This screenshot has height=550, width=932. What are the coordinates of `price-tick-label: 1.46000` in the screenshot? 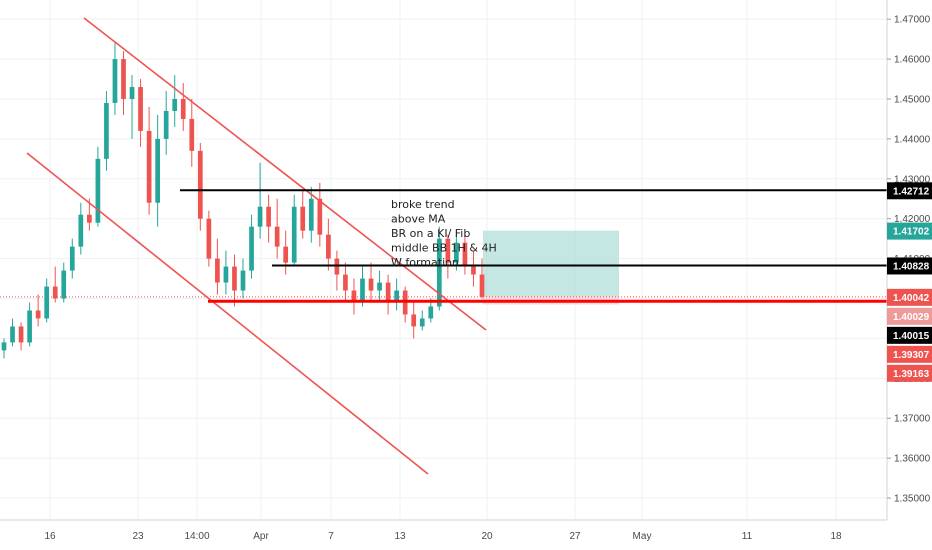 It's located at (912, 60).